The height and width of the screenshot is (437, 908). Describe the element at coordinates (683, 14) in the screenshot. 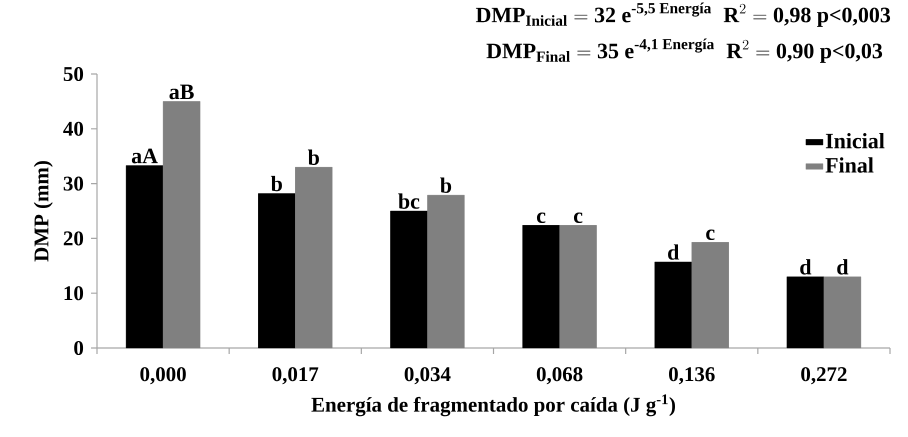

I see `chart-title: $\text{DMP}_{\text{Inicial}} = \text{32 e}^{\text{-5,5 Energía}}\;\; \text{R}^{2} = \text{0,98 p<0,003}$` at that location.